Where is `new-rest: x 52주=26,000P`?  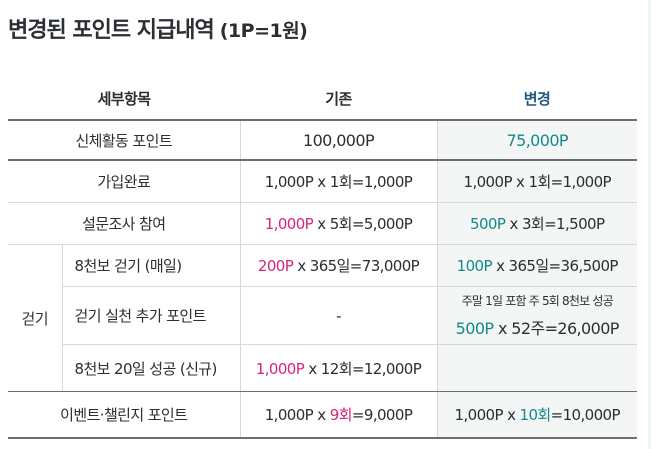
new-rest: x 52주=26,000P is located at coordinates (556, 328).